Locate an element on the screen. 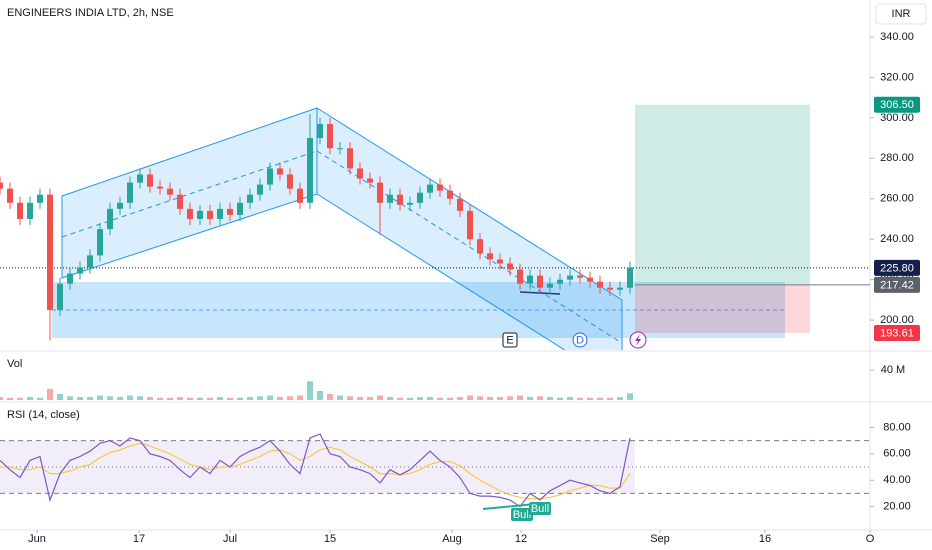  dividend-marker is located at coordinates (580, 340).